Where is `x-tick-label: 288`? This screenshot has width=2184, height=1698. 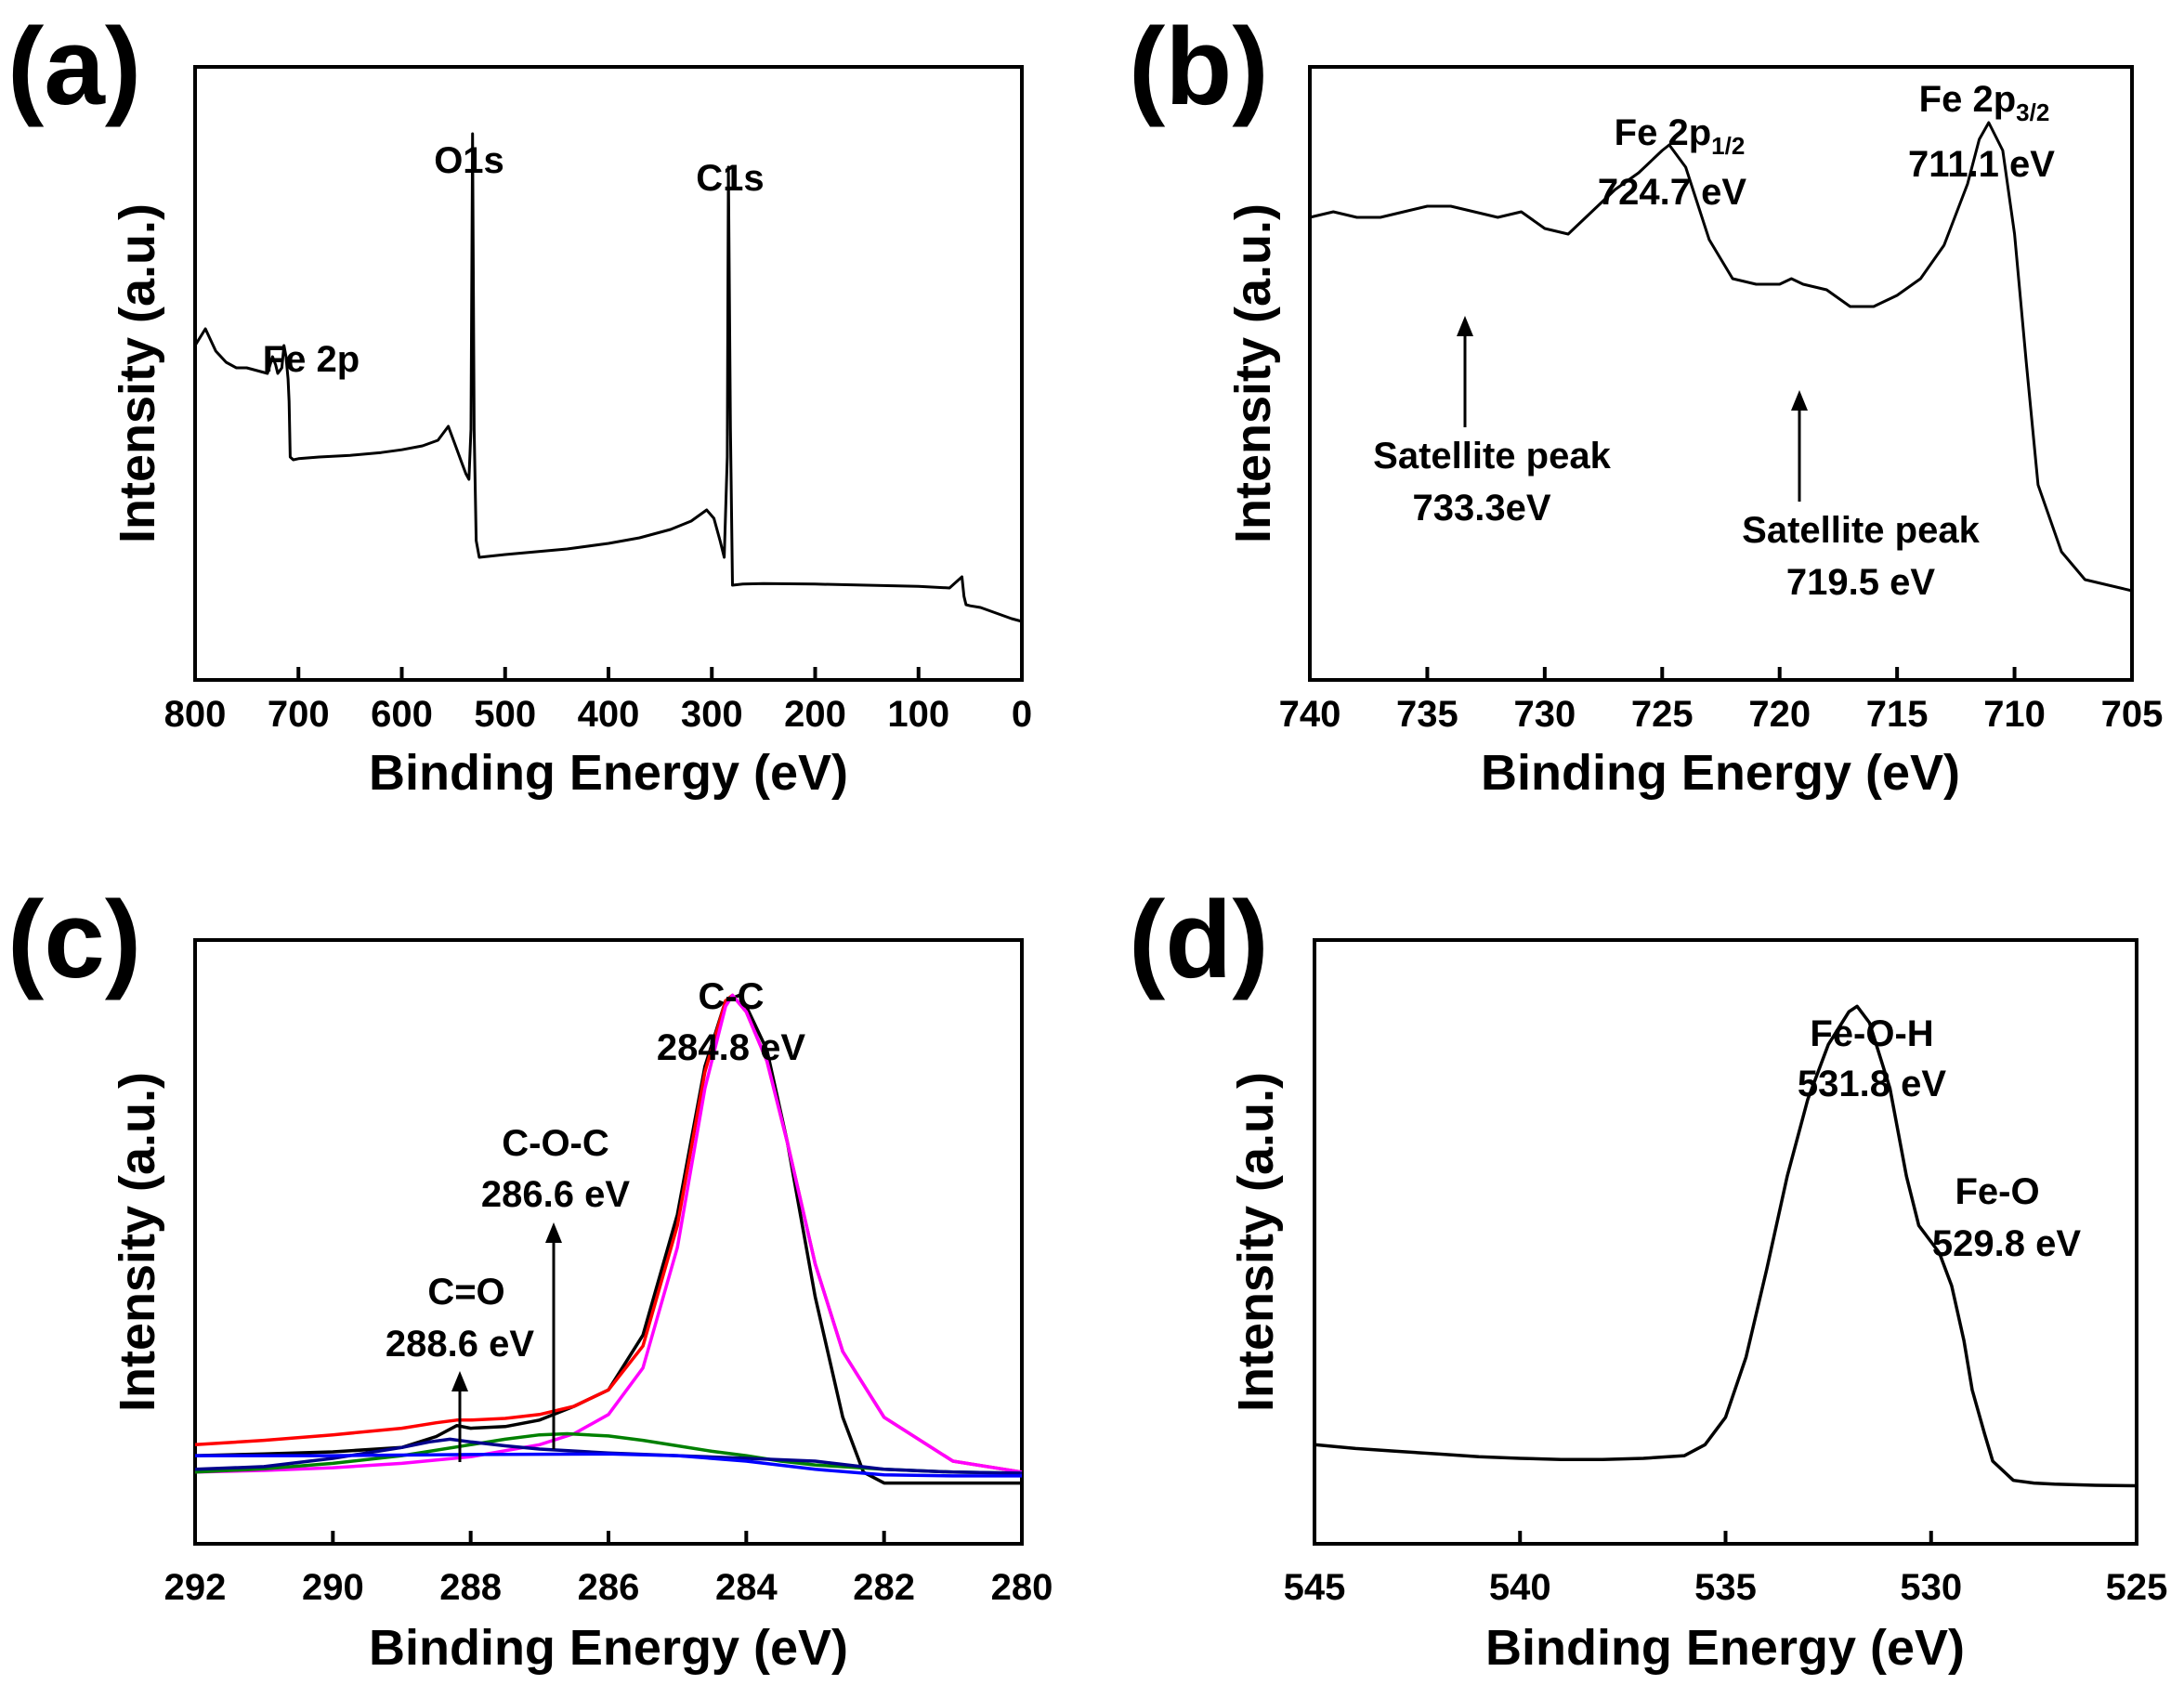
x-tick-label: 288 is located at coordinates (470, 1588).